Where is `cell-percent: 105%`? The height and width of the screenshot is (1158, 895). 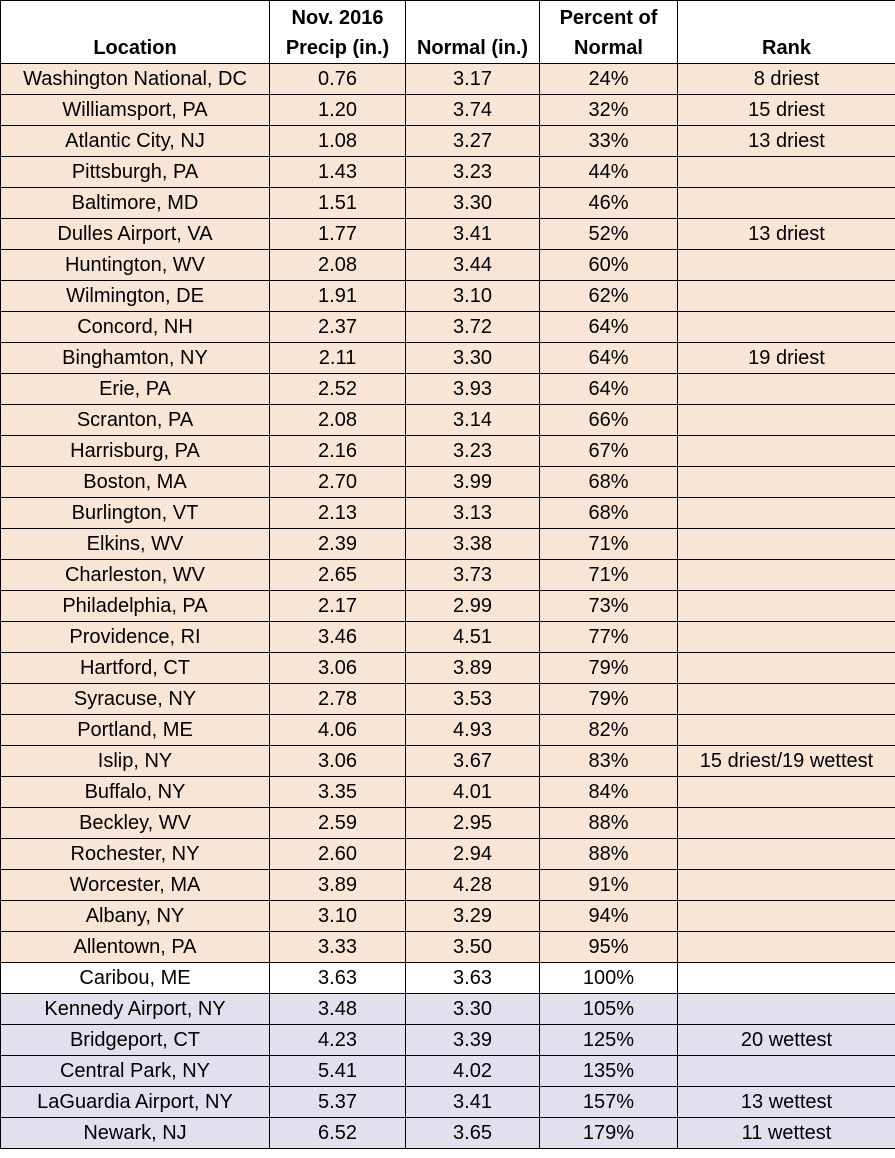 cell-percent: 105% is located at coordinates (608, 1009).